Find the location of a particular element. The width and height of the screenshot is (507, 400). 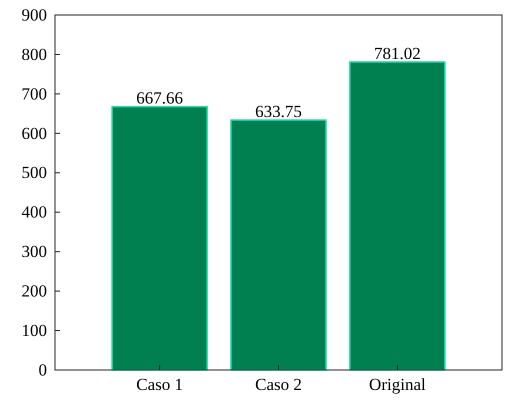

data-label: 781.02 is located at coordinates (397, 53).